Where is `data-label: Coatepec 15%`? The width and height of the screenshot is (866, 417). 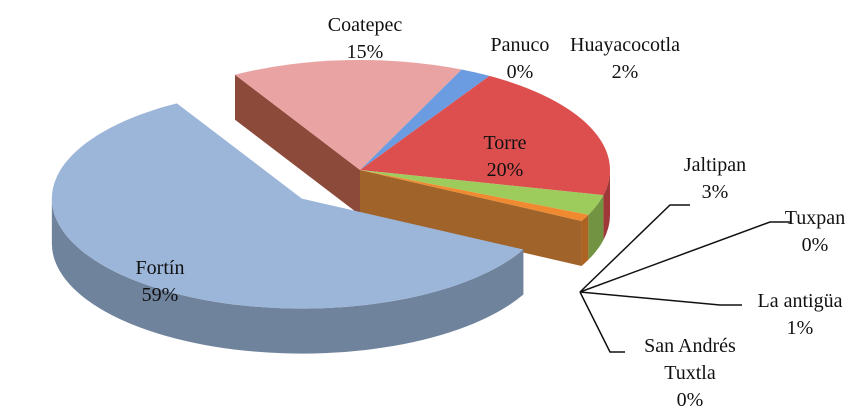 data-label: Coatepec 15% is located at coordinates (365, 39).